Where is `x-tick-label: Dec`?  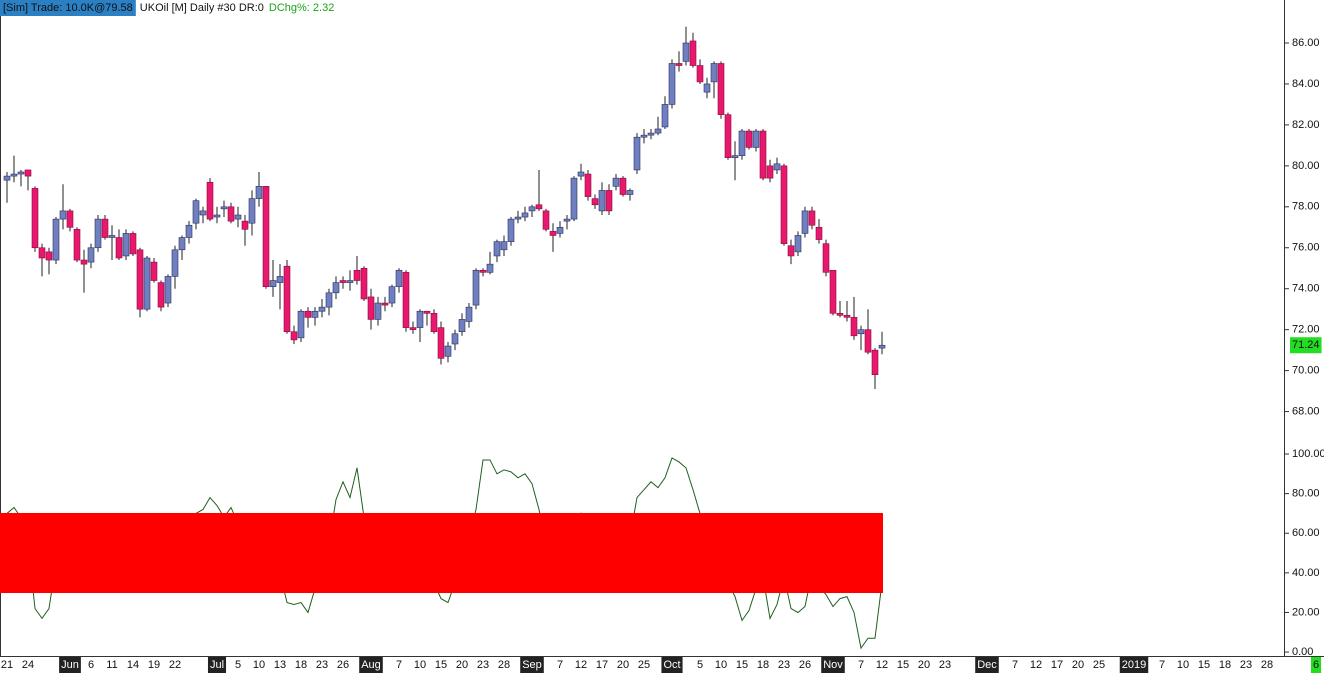 x-tick-label: Dec is located at coordinates (987, 665).